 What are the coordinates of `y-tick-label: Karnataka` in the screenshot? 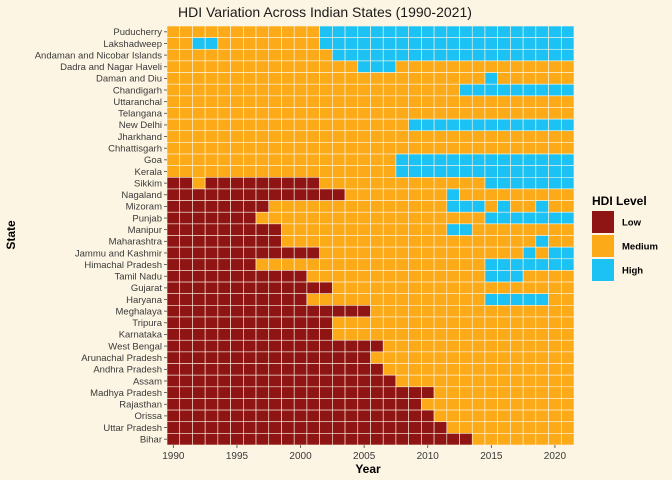 It's located at (141, 335).